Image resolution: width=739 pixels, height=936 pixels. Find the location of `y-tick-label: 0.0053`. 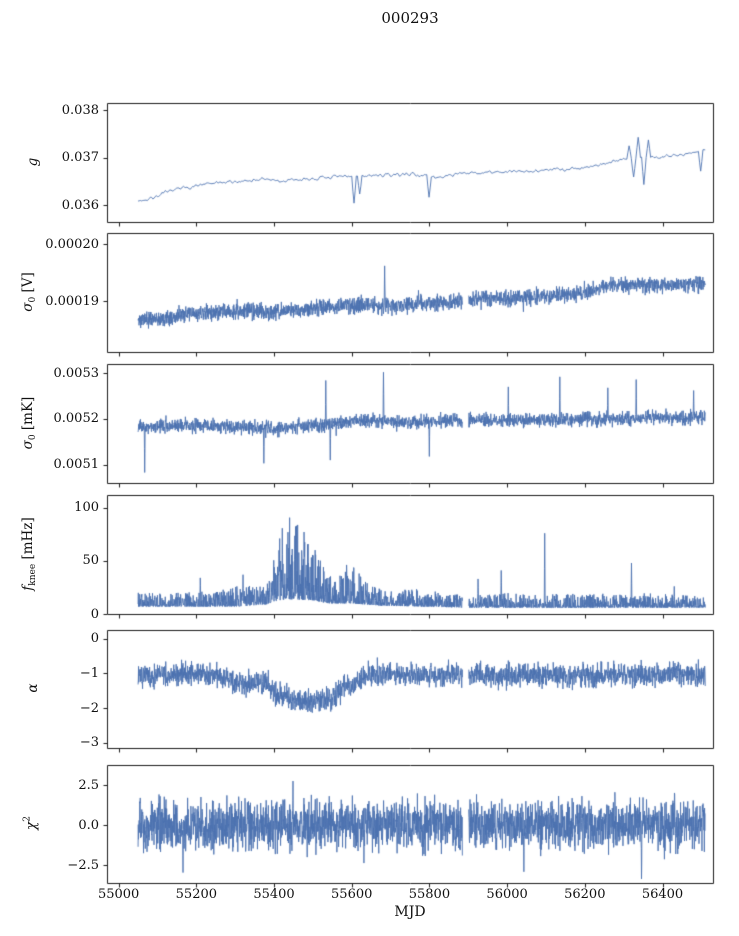

y-tick-label: 0.0053 is located at coordinates (76, 373).